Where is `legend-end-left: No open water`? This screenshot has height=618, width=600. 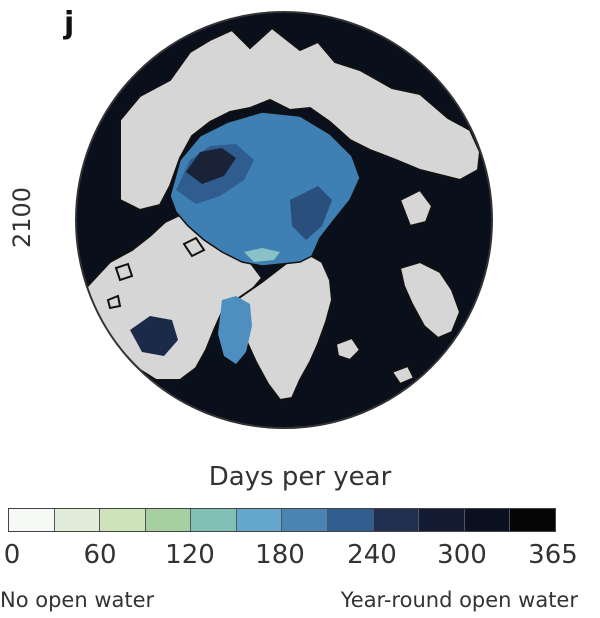 legend-end-left: No open water is located at coordinates (77, 600).